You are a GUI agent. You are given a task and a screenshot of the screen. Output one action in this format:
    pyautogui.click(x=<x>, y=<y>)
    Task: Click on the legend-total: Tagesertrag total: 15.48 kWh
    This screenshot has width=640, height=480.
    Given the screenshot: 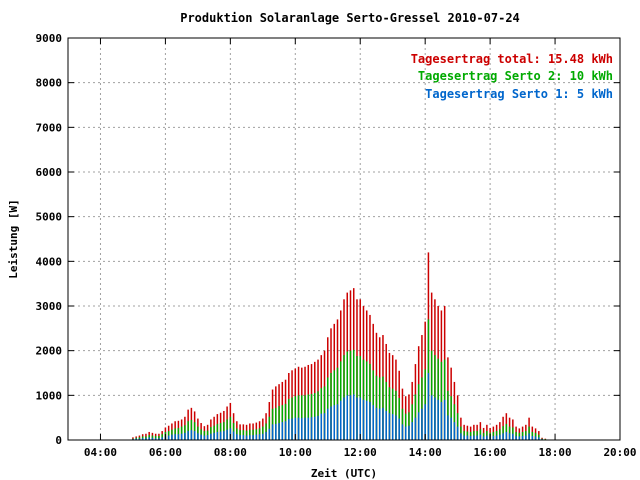 What is the action you would take?
    pyautogui.click(x=512, y=59)
    